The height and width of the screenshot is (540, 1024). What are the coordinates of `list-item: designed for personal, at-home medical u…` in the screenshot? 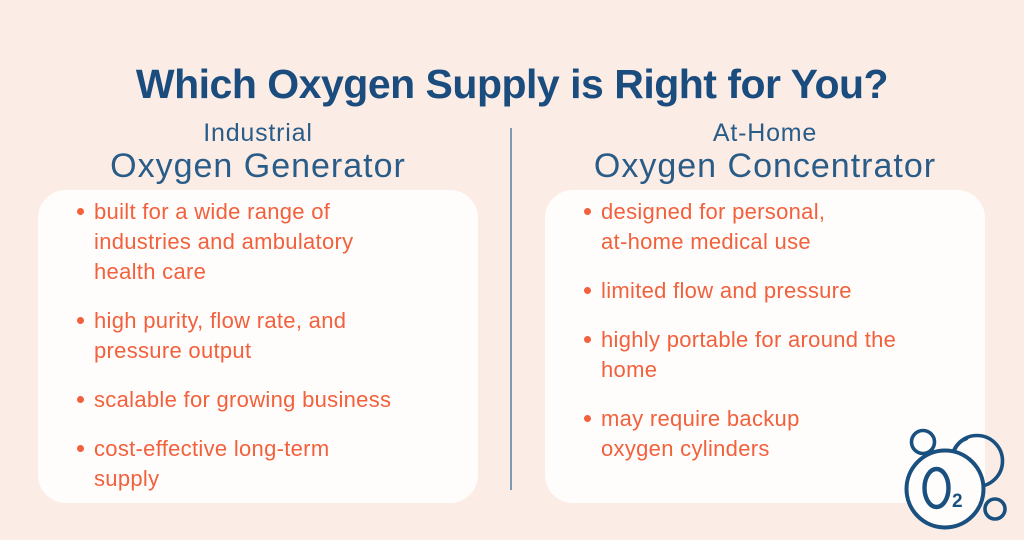 It's located at (776, 227).